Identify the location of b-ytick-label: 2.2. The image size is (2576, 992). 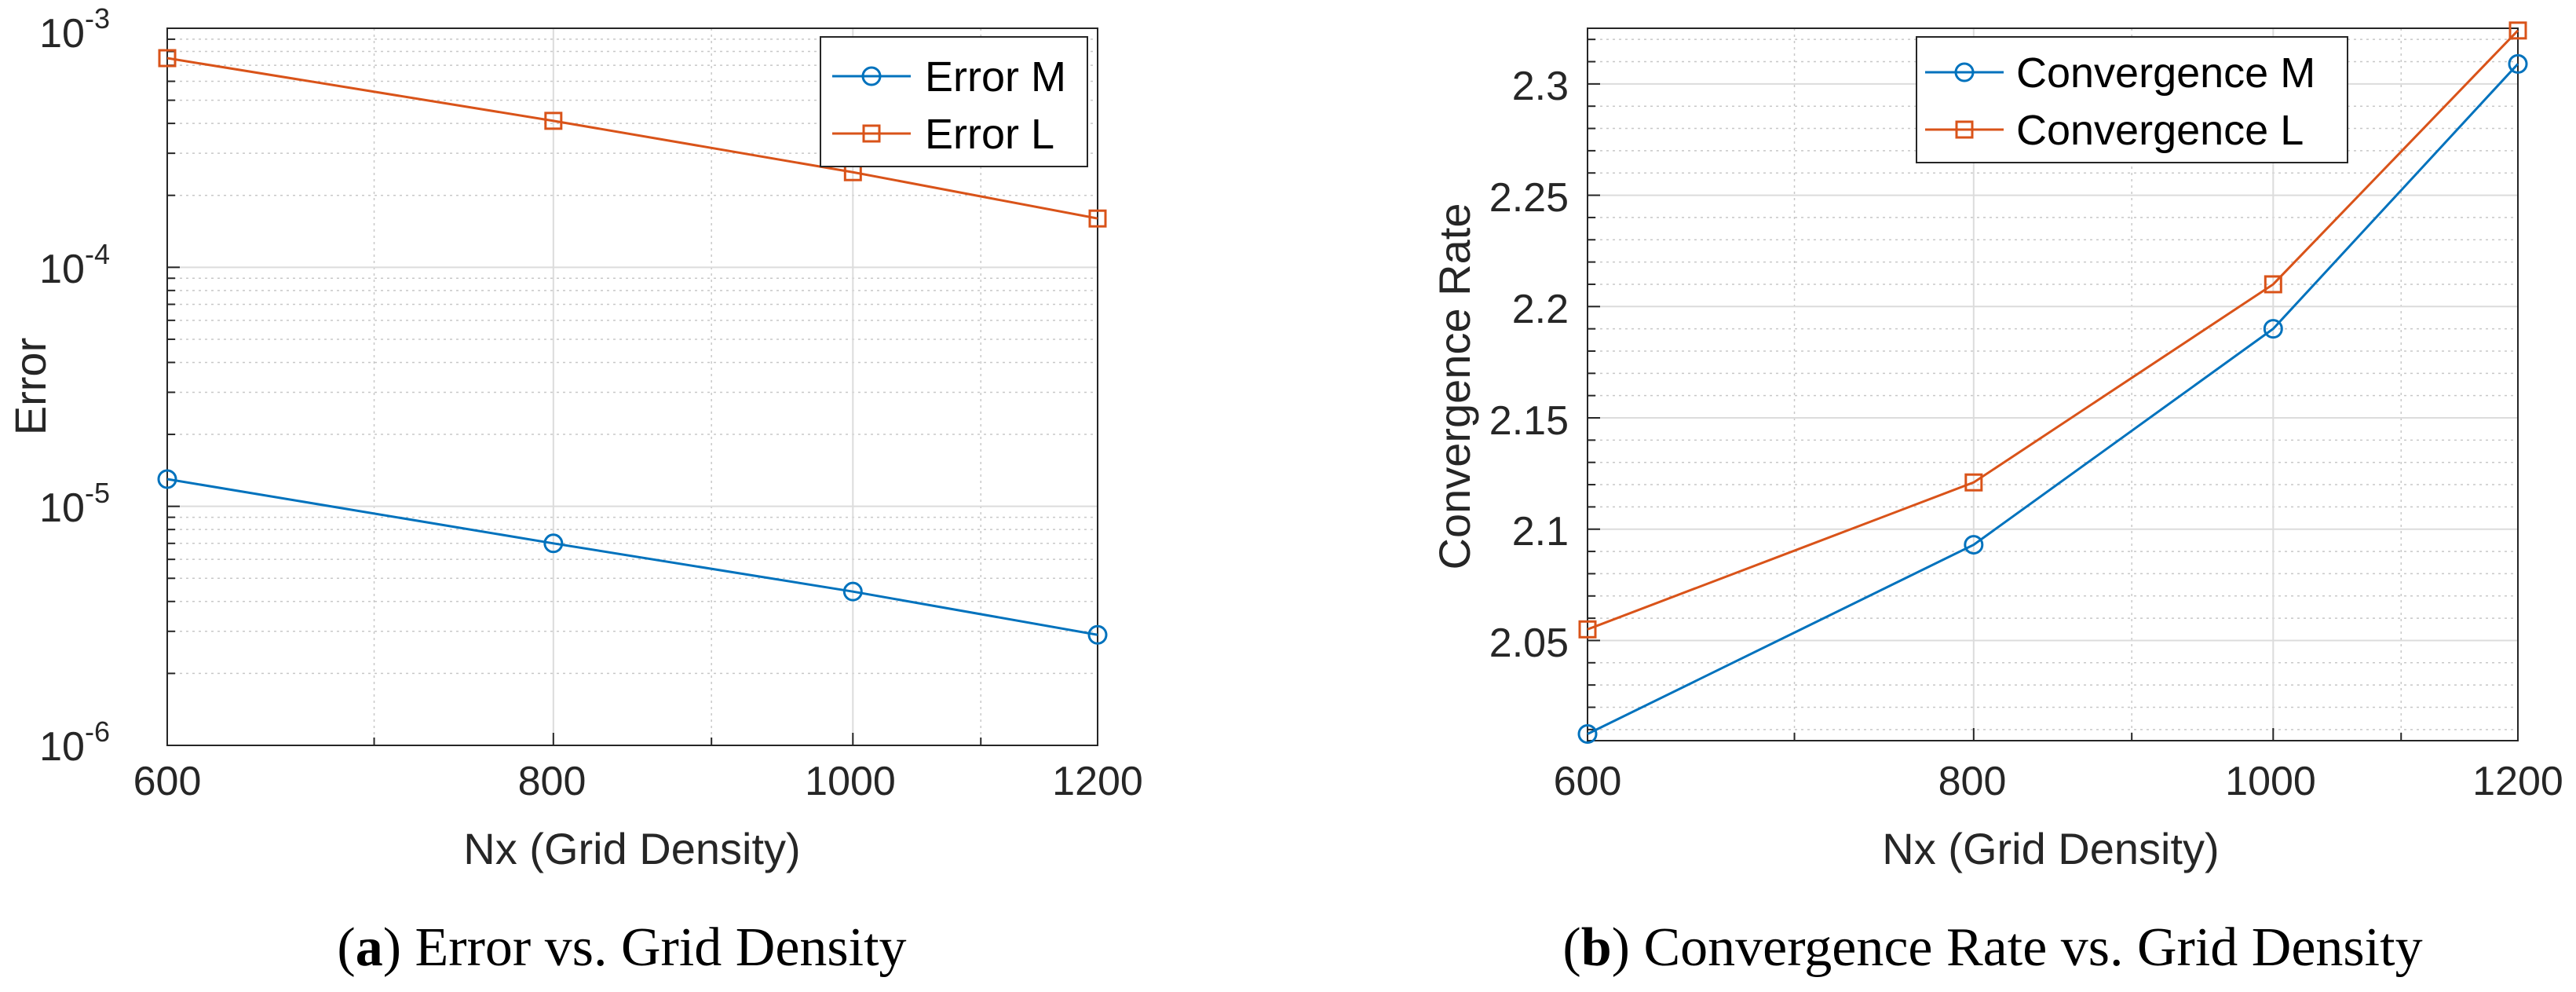
(1540, 309).